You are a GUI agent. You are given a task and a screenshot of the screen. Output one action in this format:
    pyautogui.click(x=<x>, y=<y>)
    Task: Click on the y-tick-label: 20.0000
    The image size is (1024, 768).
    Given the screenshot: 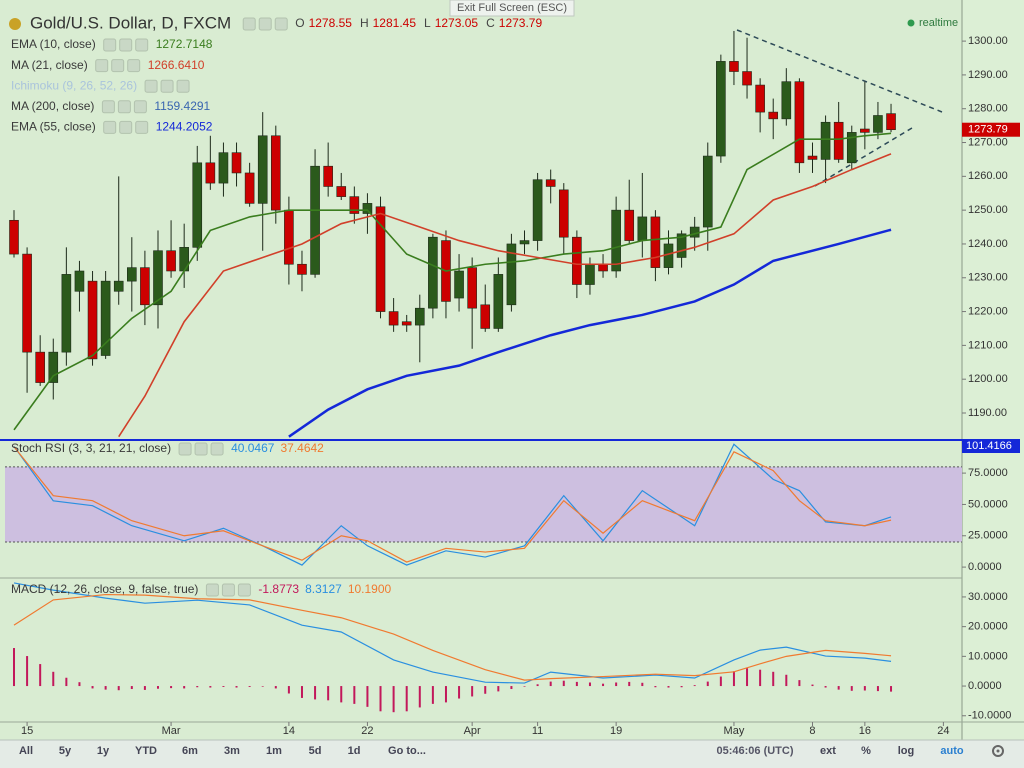 What is the action you would take?
    pyautogui.click(x=988, y=627)
    